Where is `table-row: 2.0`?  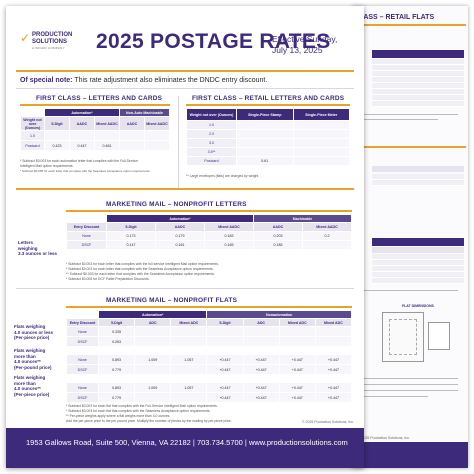
table-row: 2.0 is located at coordinates (268, 134).